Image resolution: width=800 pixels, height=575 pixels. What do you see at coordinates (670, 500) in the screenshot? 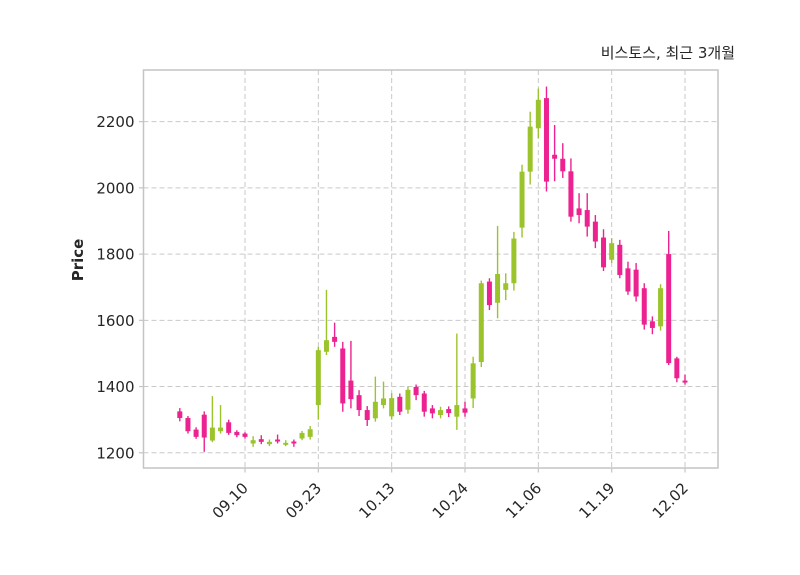
I see `x-tick-label: 12.02` at bounding box center [670, 500].